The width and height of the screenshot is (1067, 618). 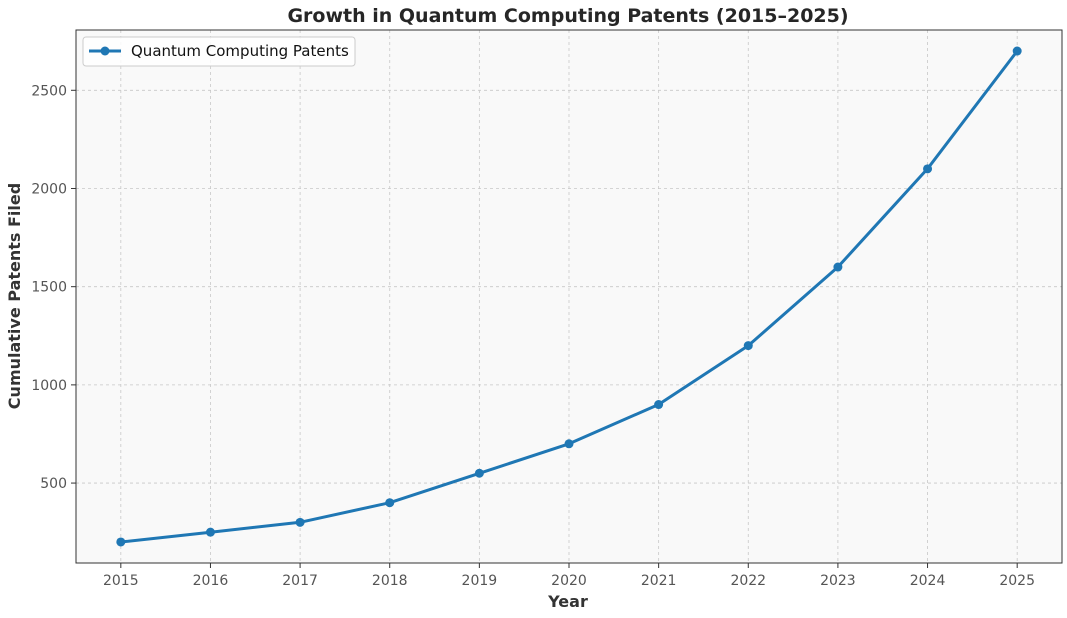 I want to click on legend-marker, so click(x=105, y=51).